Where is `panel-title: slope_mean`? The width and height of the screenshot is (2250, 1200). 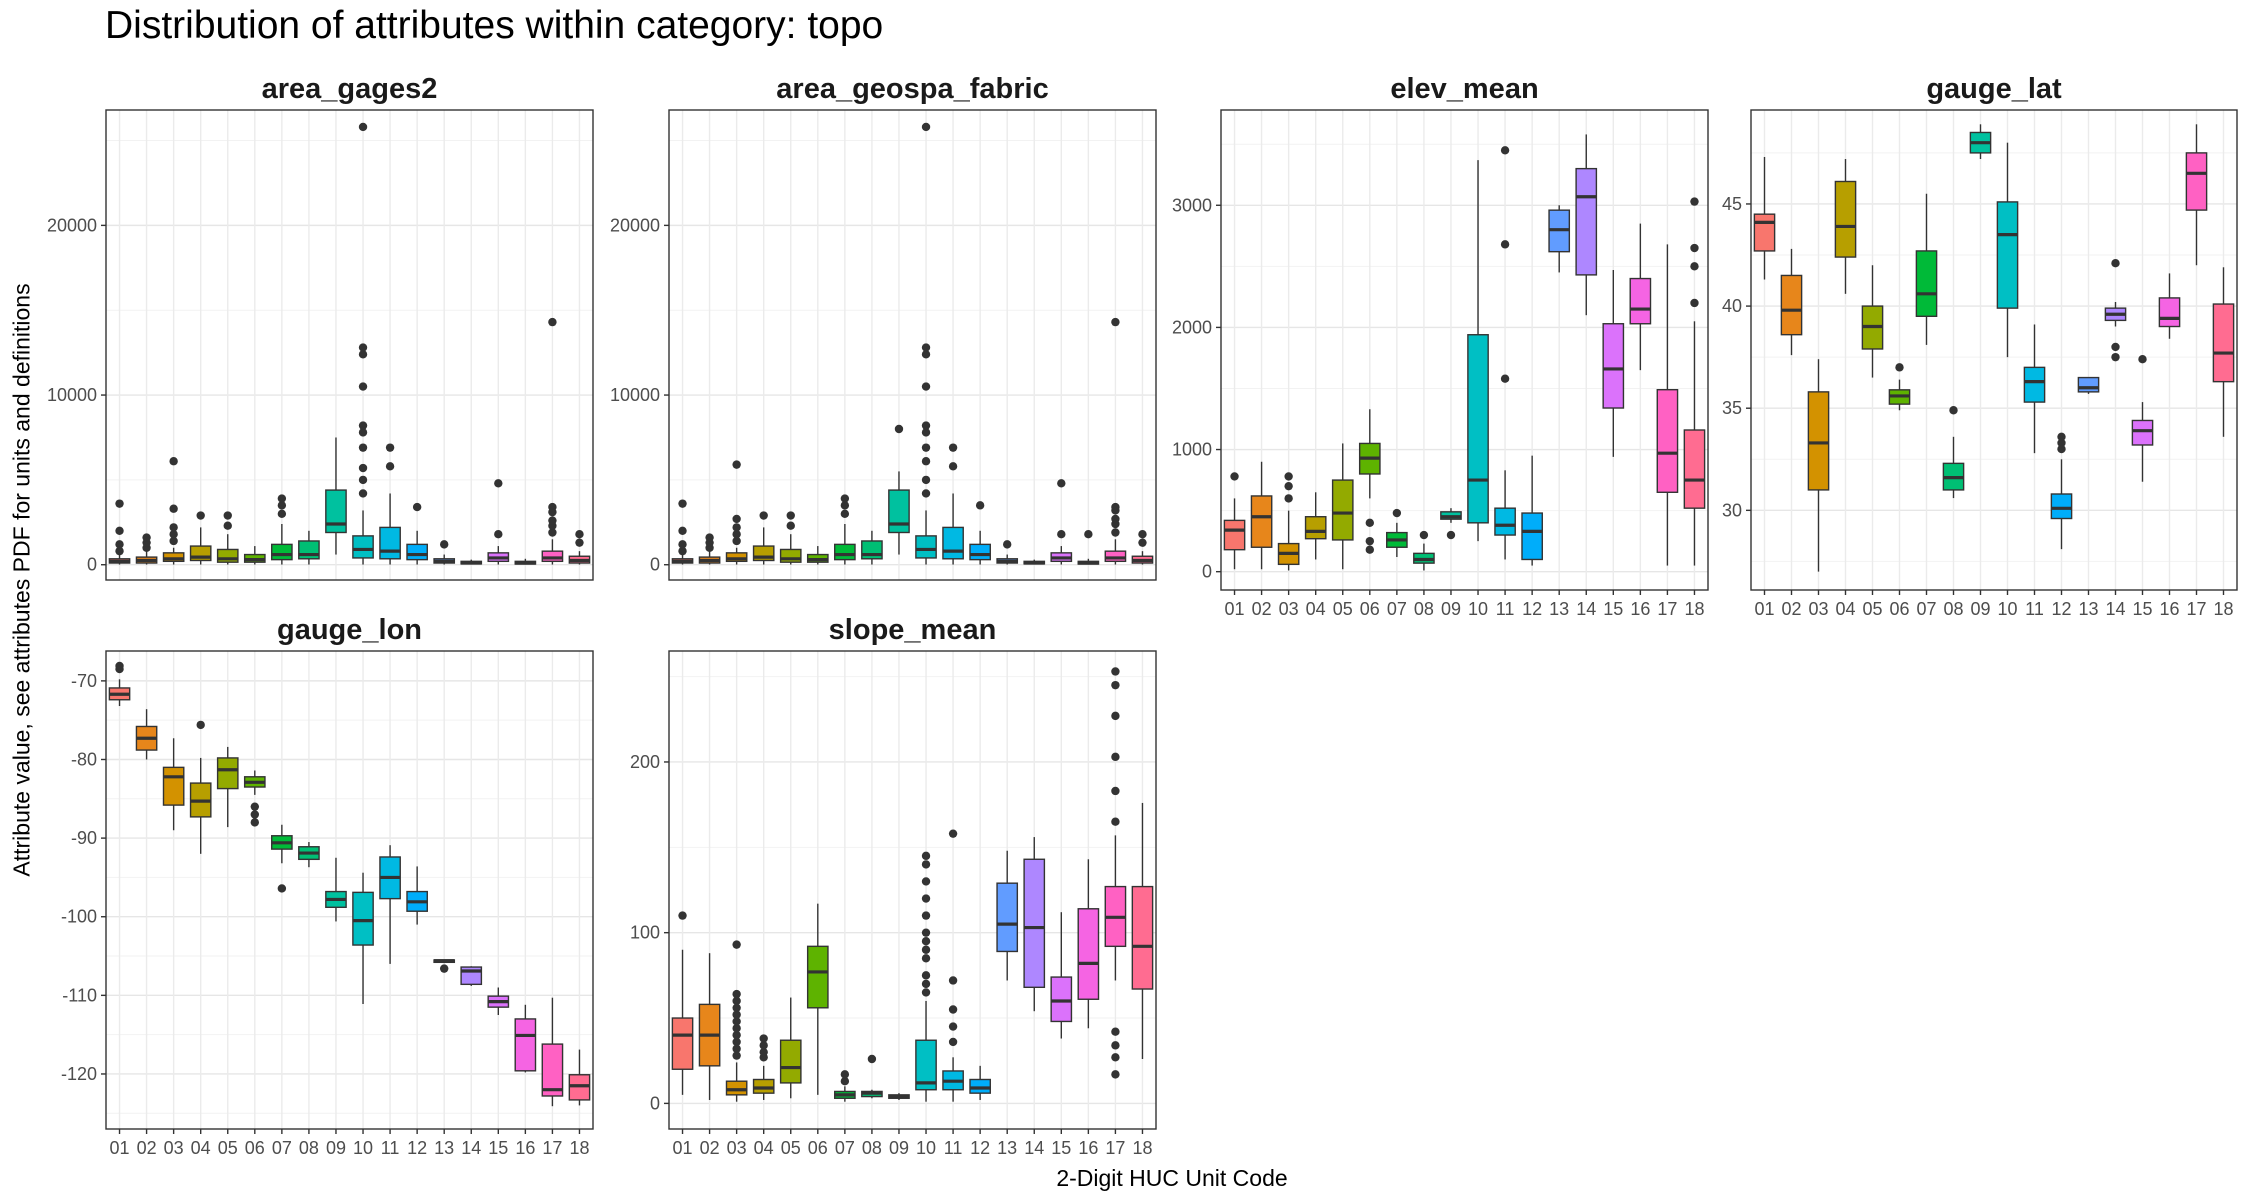
panel-title: slope_mean is located at coordinates (913, 630).